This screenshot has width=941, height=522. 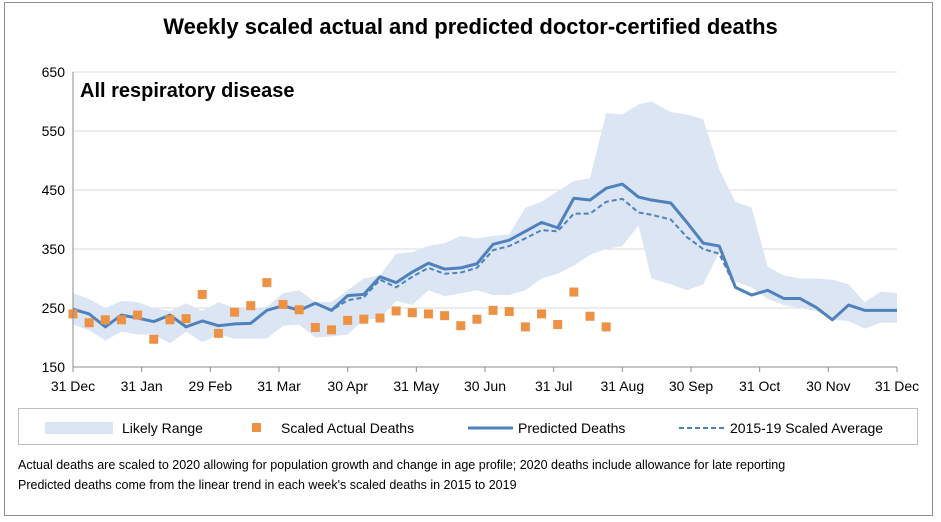 What do you see at coordinates (553, 386) in the screenshot?
I see `x-tick-label: 31 Jul` at bounding box center [553, 386].